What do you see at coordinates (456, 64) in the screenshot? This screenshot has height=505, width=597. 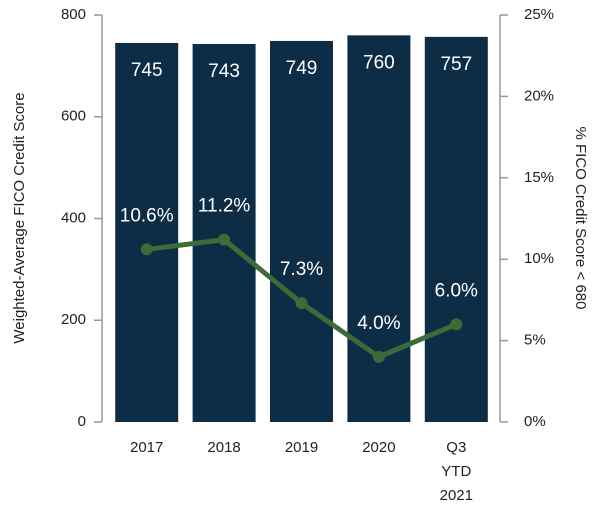 I see `bar-label: 757` at bounding box center [456, 64].